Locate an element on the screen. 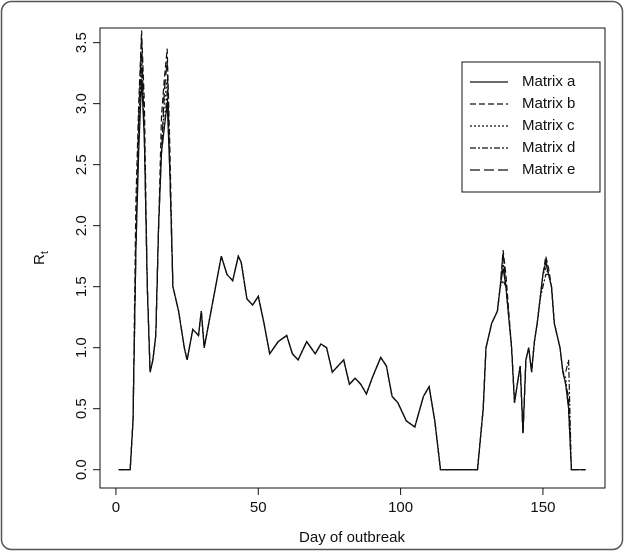  x-tick-label: 50 is located at coordinates (258, 507).